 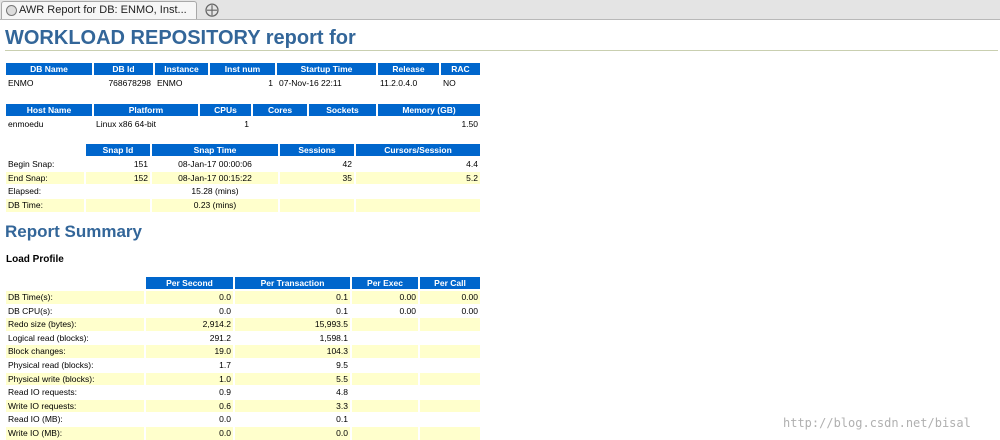 What do you see at coordinates (342, 365) in the screenshot?
I see `table-cell: 9.5` at bounding box center [342, 365].